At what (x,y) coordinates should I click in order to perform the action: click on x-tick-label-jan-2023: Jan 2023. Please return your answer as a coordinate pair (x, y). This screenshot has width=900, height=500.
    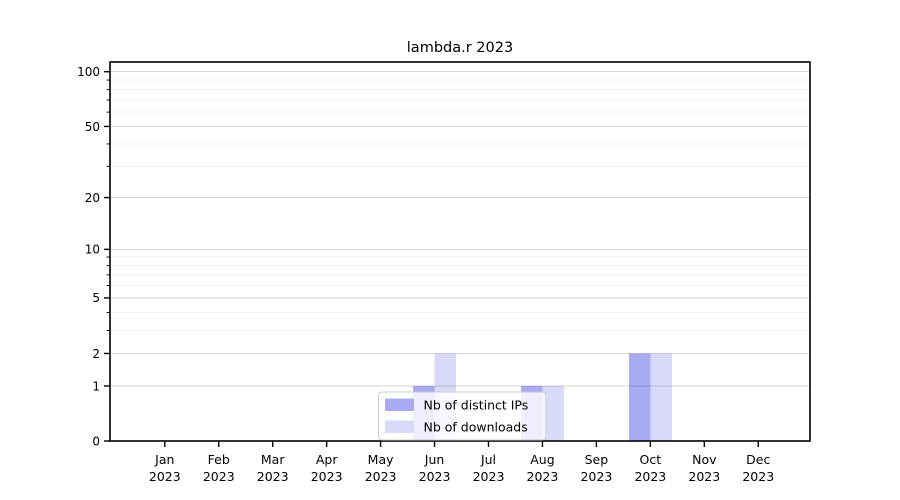
    Looking at the image, I should click on (165, 468).